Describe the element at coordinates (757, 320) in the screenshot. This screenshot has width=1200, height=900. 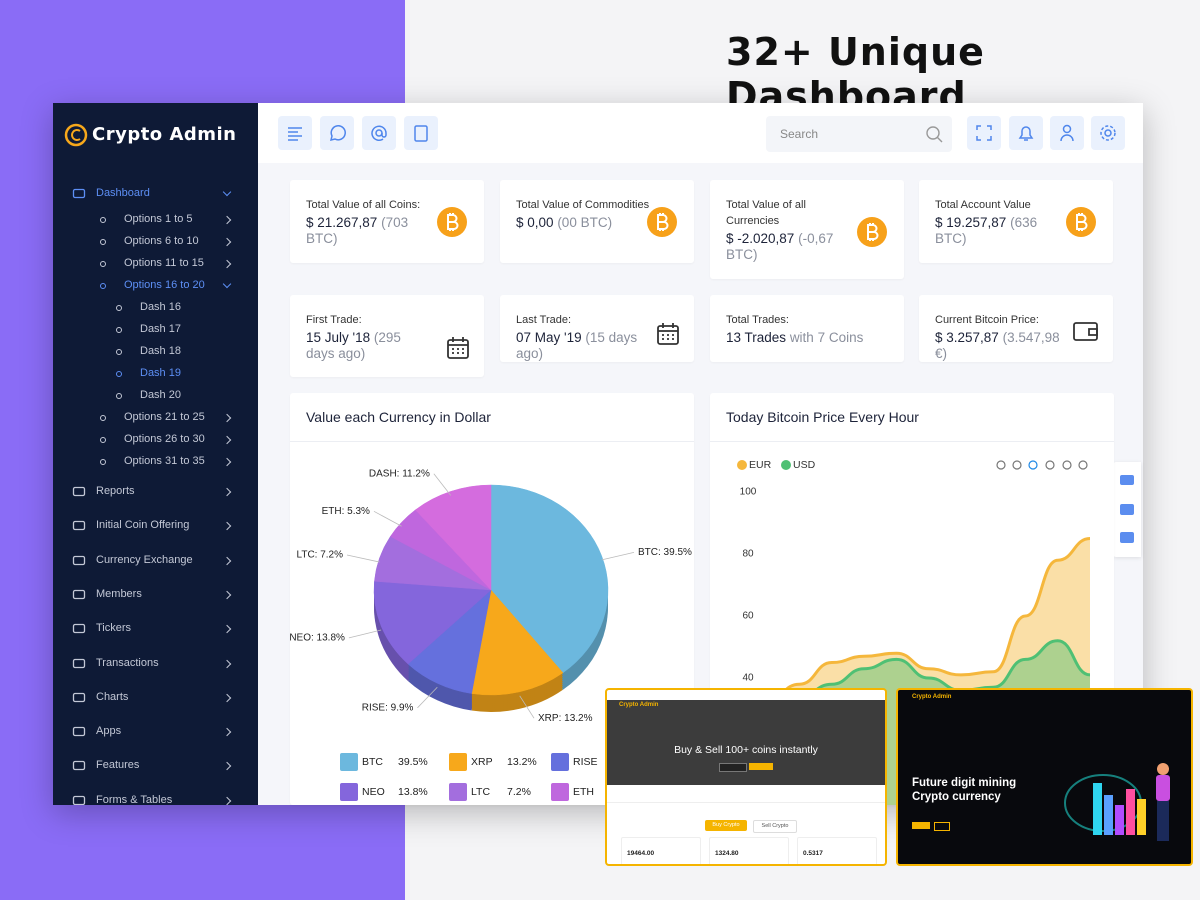
I see `stat-title: Total Trades:` at that location.